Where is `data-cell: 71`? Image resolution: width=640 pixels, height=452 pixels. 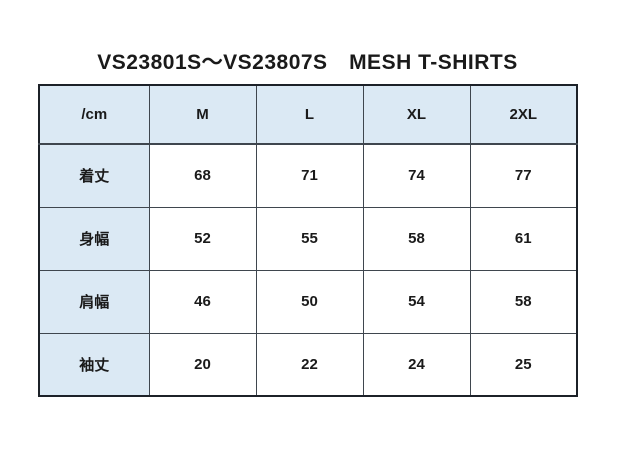 data-cell: 71 is located at coordinates (309, 175).